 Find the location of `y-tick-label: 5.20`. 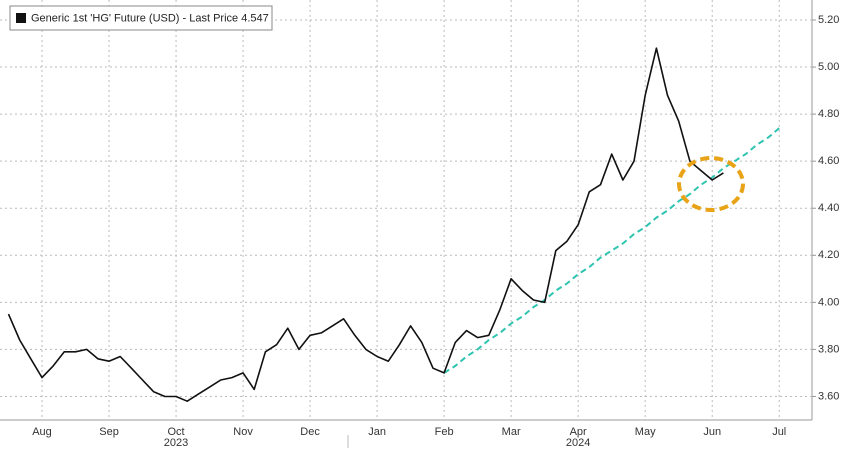

y-tick-label: 5.20 is located at coordinates (828, 20).